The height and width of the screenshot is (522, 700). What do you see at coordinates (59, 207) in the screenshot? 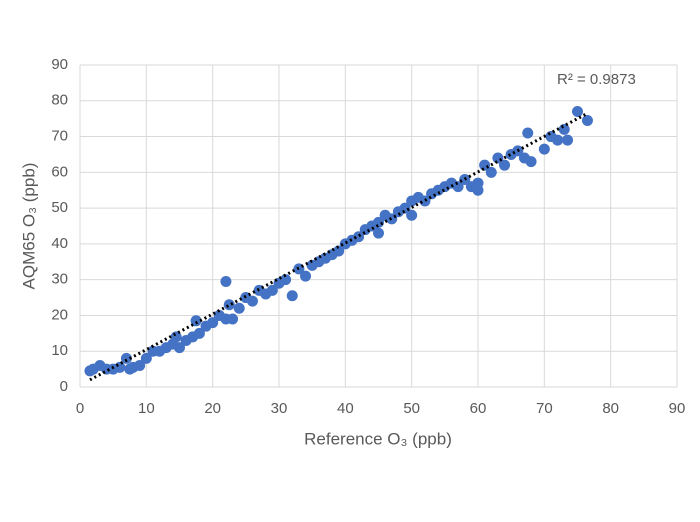
I see `y-tick-label: 50` at bounding box center [59, 207].